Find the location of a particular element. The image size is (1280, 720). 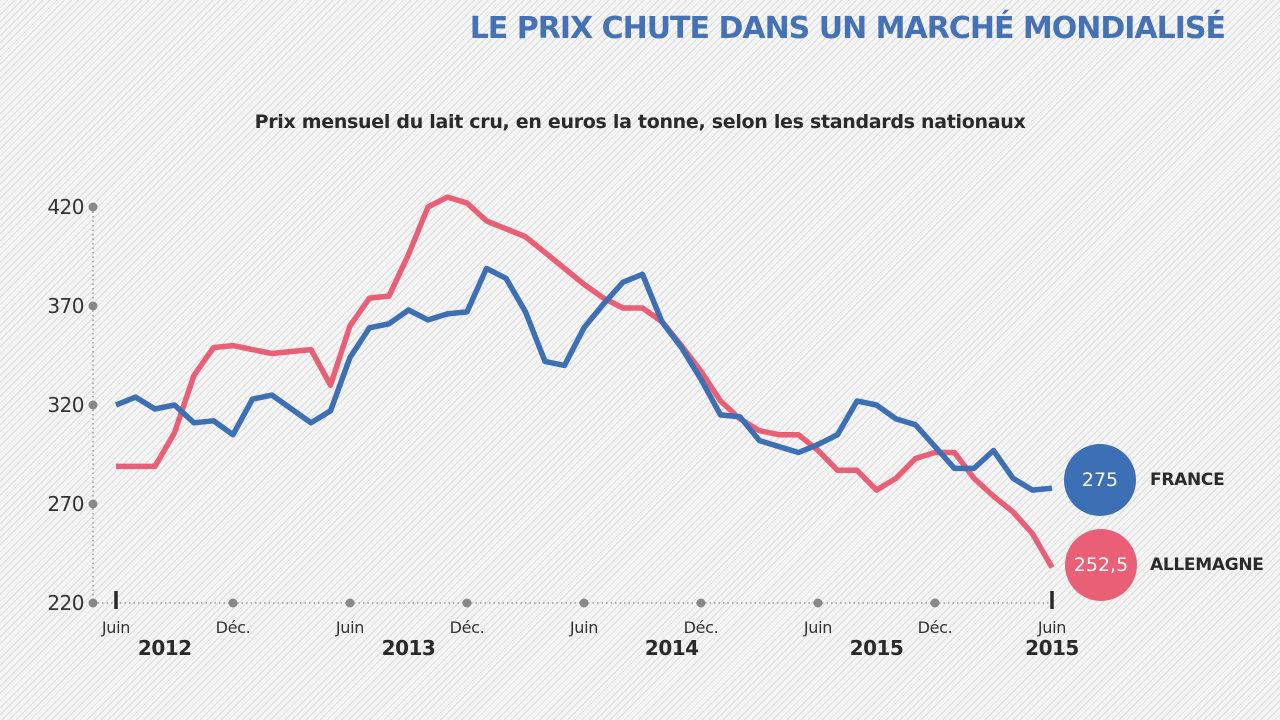

end-value-france: 275 is located at coordinates (1100, 480).